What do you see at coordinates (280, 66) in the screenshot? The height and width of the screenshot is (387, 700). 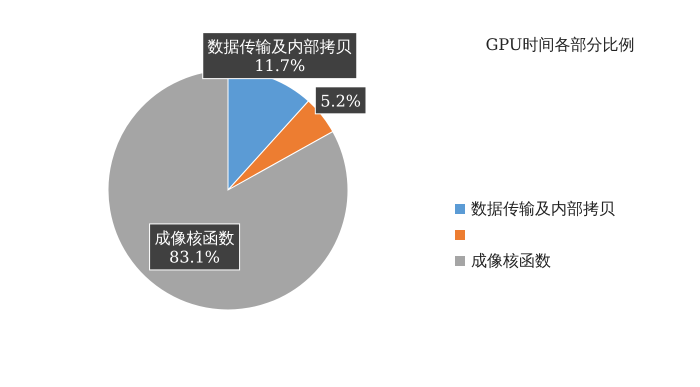 I see `data-label: 11.7%` at bounding box center [280, 66].